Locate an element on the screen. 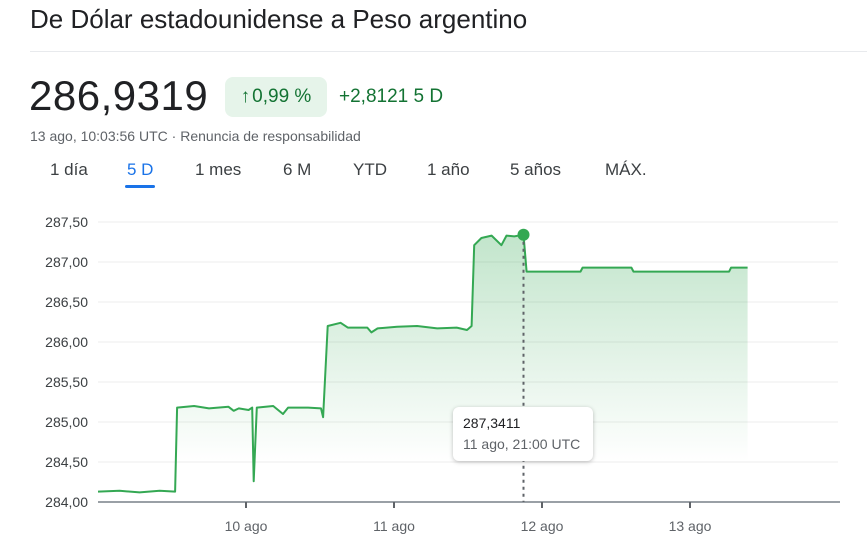 The image size is (867, 549). change-absolute: +2,8121 5 D is located at coordinates (391, 97).